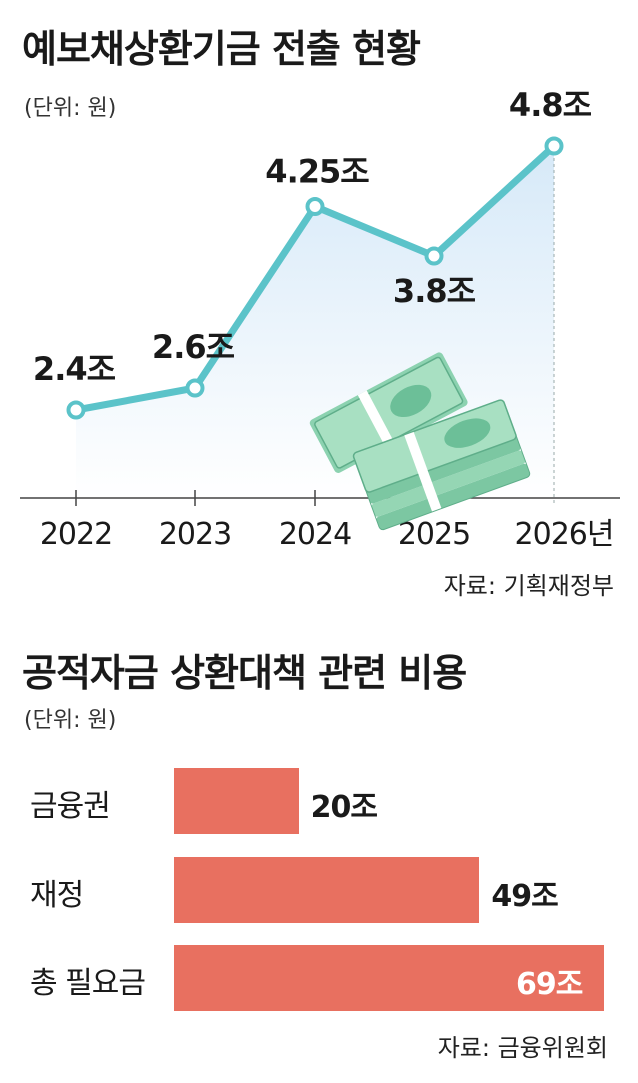  What do you see at coordinates (317, 172) in the screenshot?
I see `data-label-2024: 4.25조` at bounding box center [317, 172].